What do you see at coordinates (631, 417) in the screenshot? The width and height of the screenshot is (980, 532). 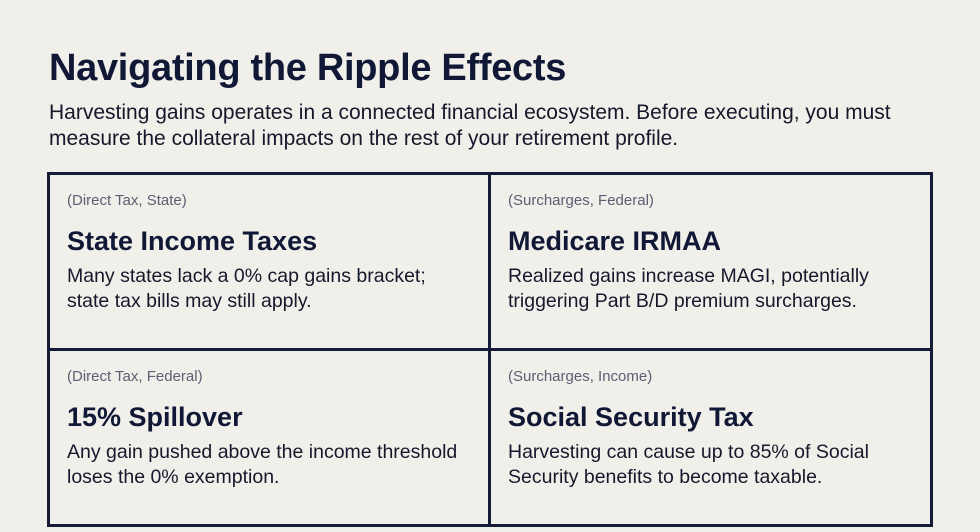 I see `card-heading: Social Security Tax` at bounding box center [631, 417].